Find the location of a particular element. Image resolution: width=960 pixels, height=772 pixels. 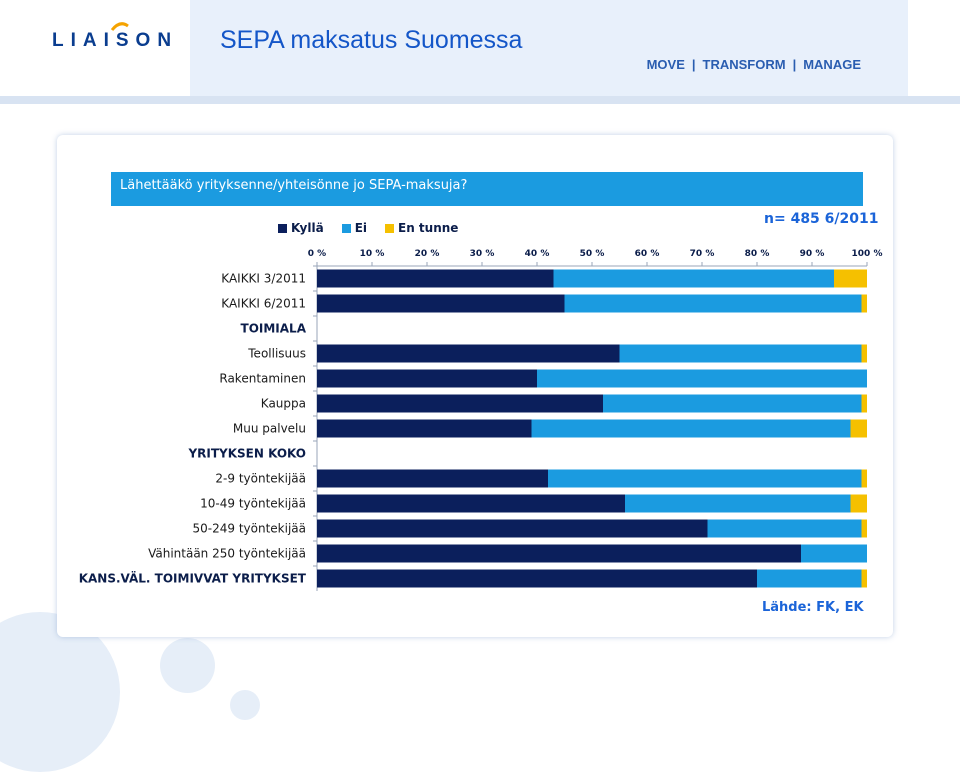

category-label: 50-249 työntekijää is located at coordinates (249, 529).